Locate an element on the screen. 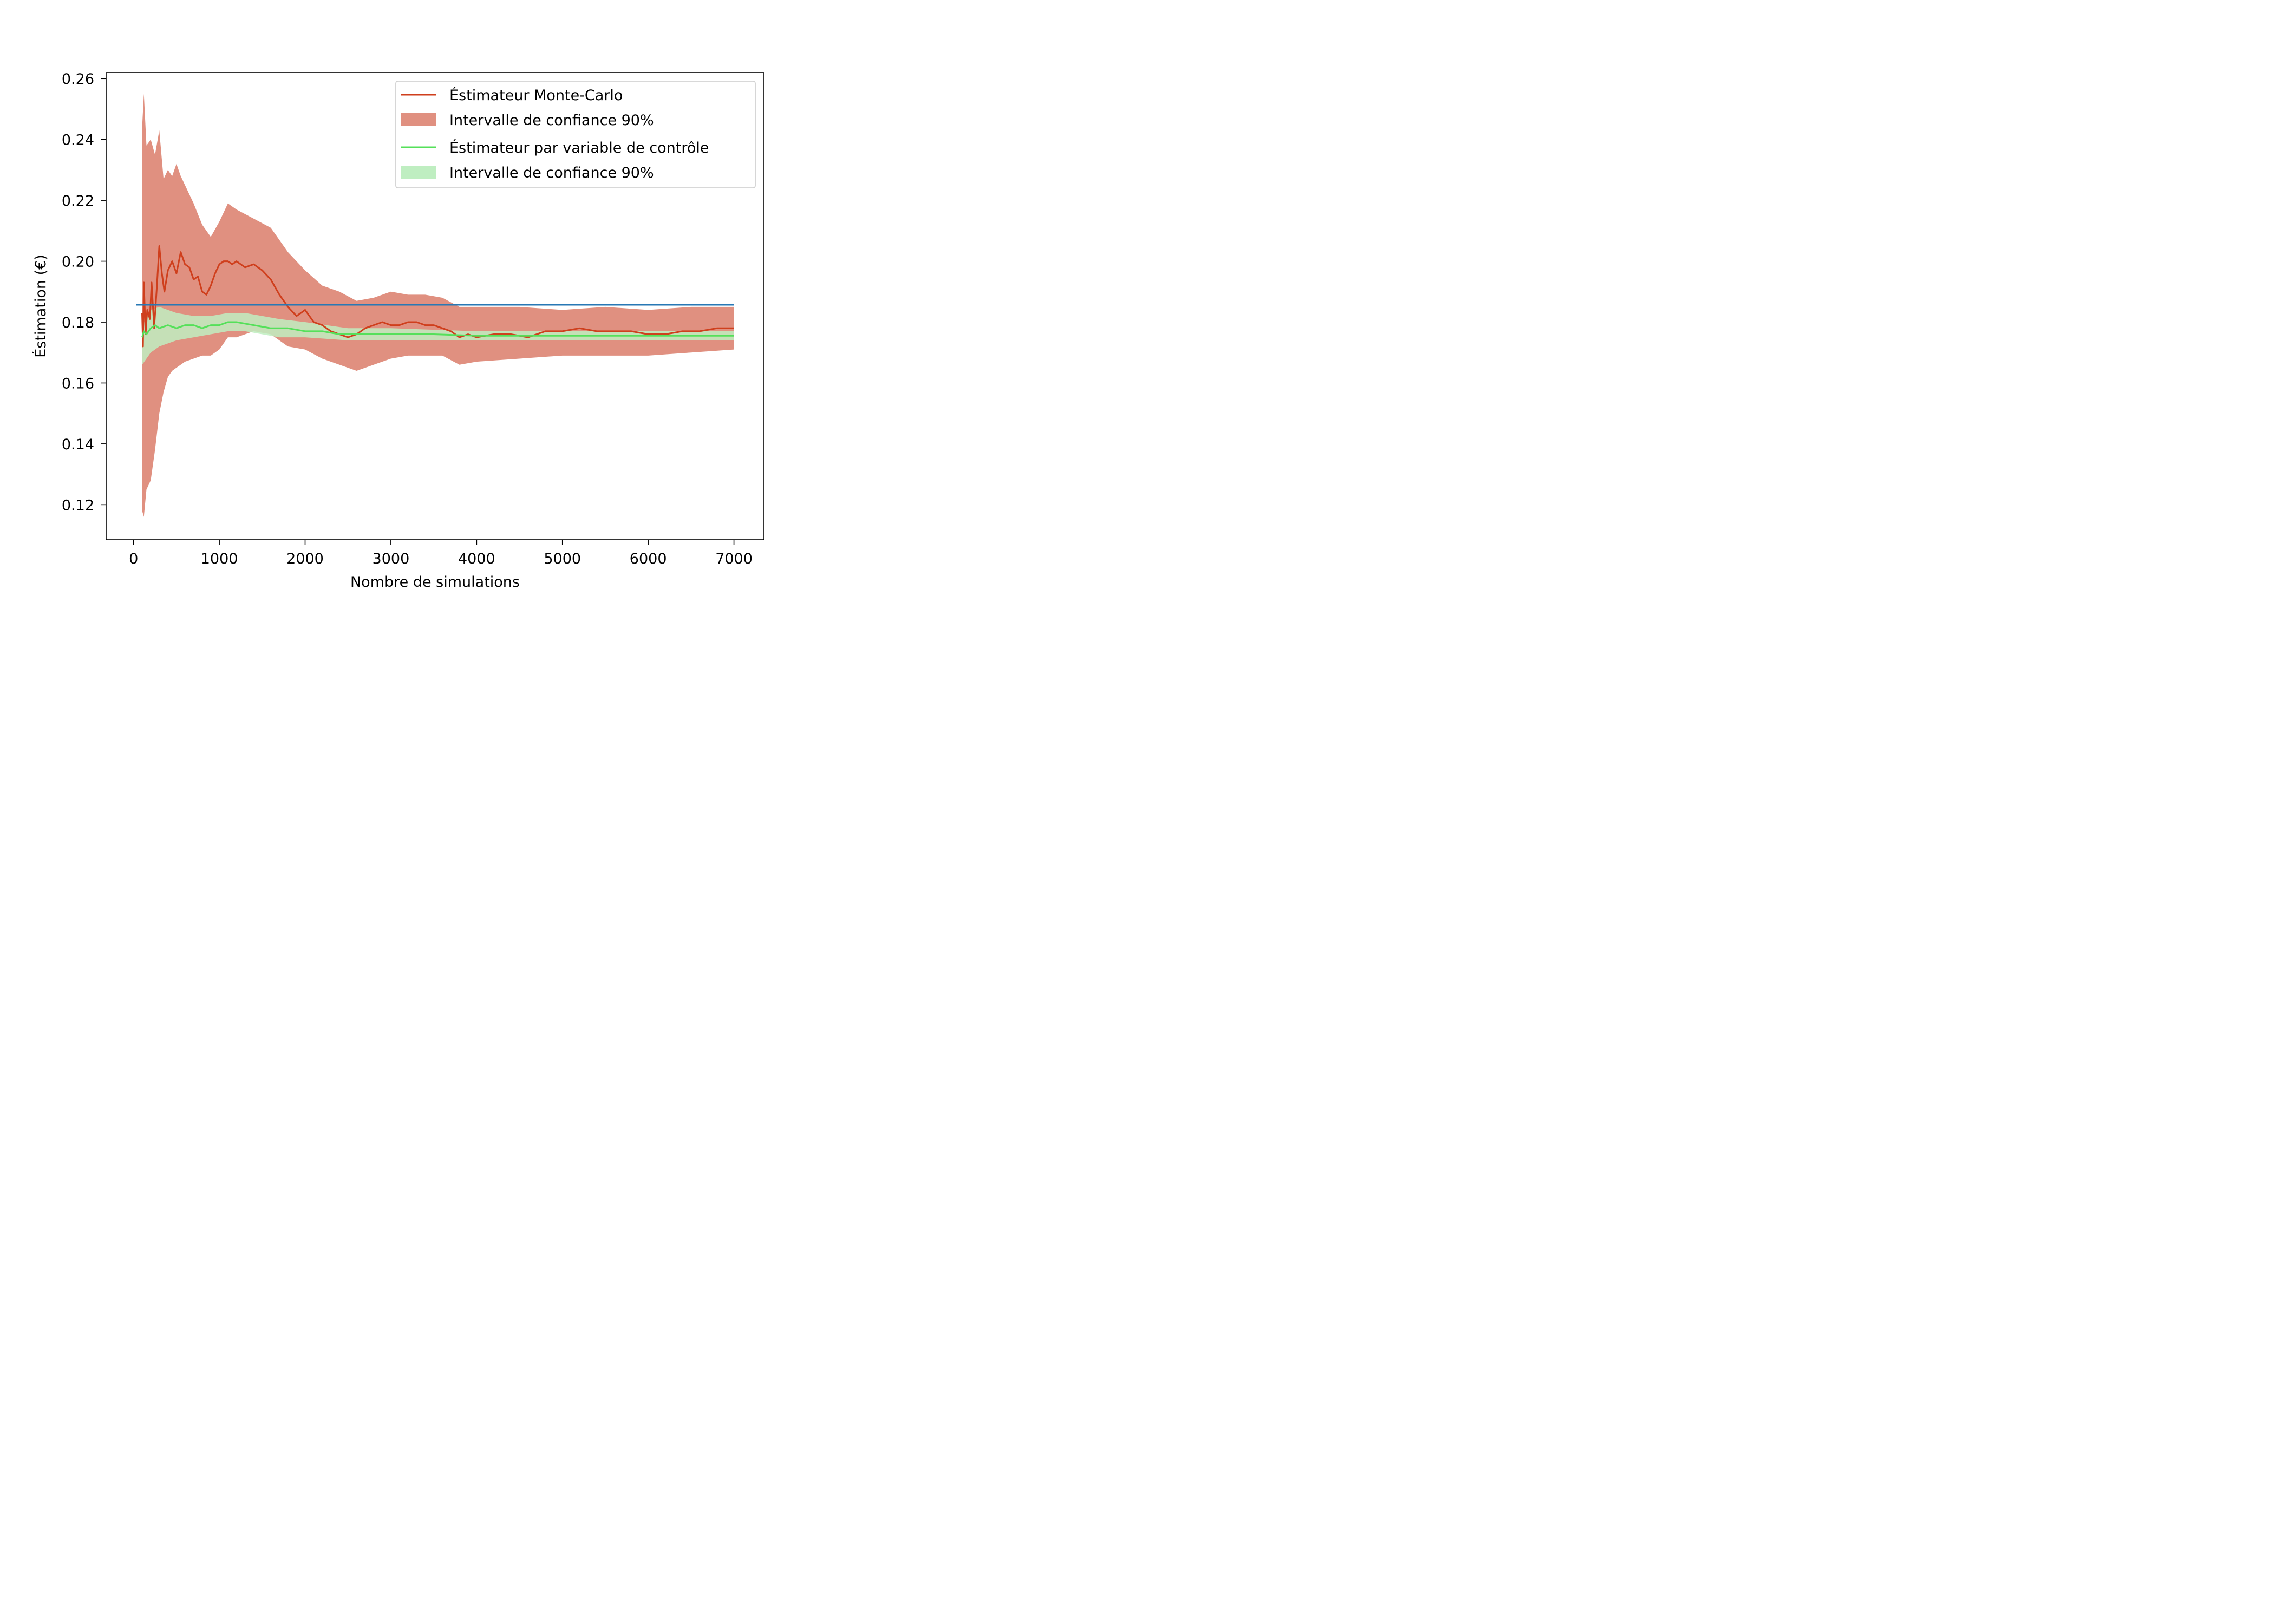 The image size is (2274, 1624). x-tick-label: 5000 is located at coordinates (562, 559).